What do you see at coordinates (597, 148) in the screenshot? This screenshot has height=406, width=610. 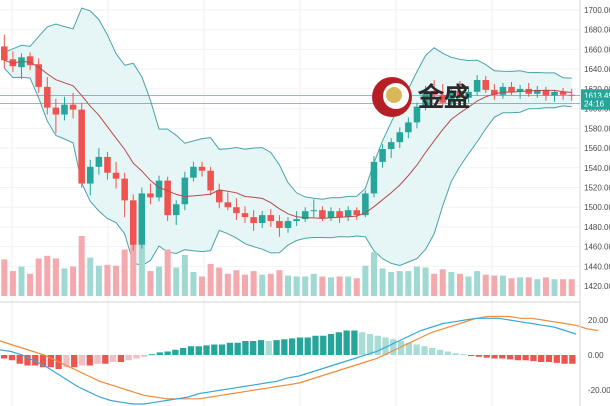 I see `price-tick-label: 1560.00` at bounding box center [597, 148].